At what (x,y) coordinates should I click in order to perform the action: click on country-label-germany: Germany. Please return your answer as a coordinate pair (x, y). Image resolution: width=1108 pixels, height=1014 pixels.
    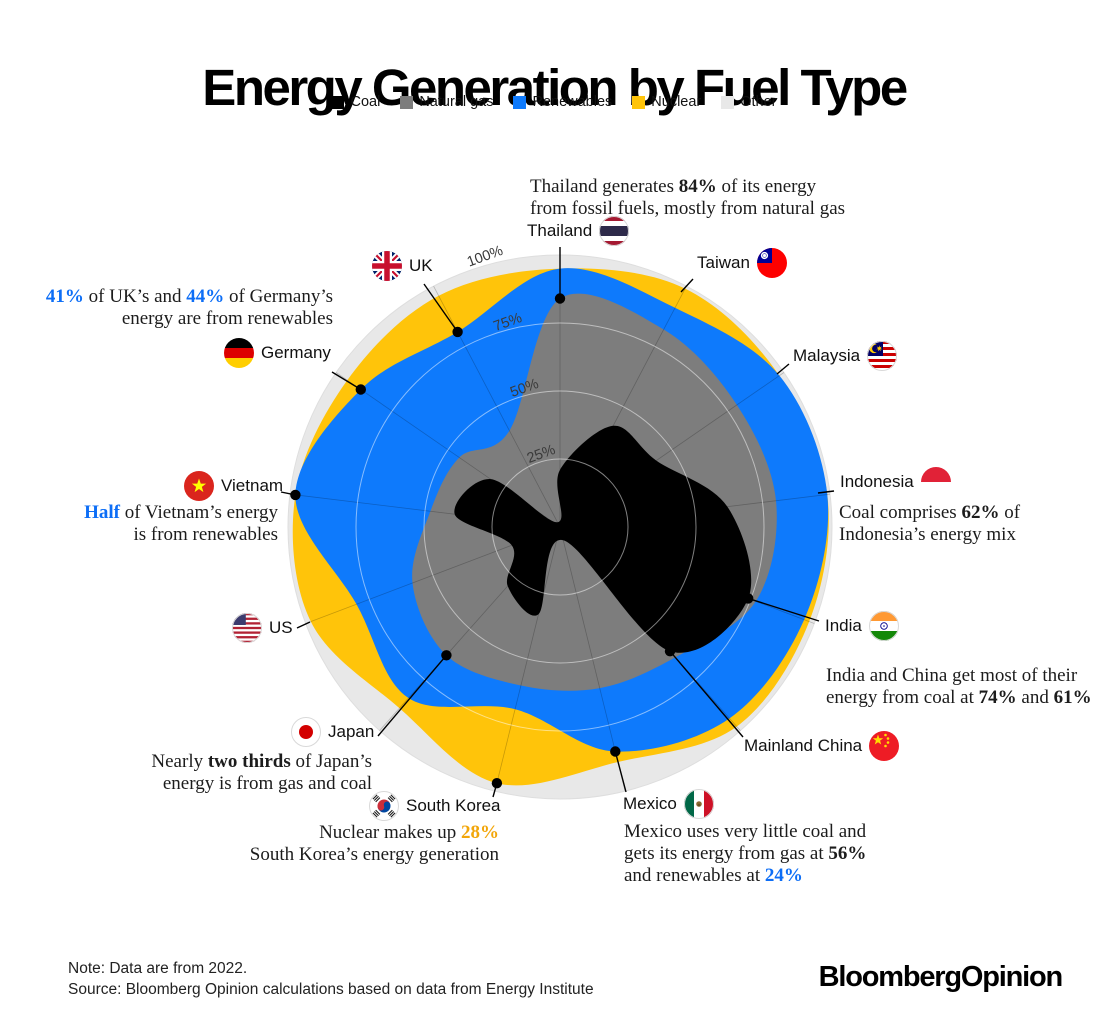
    Looking at the image, I should click on (277, 353).